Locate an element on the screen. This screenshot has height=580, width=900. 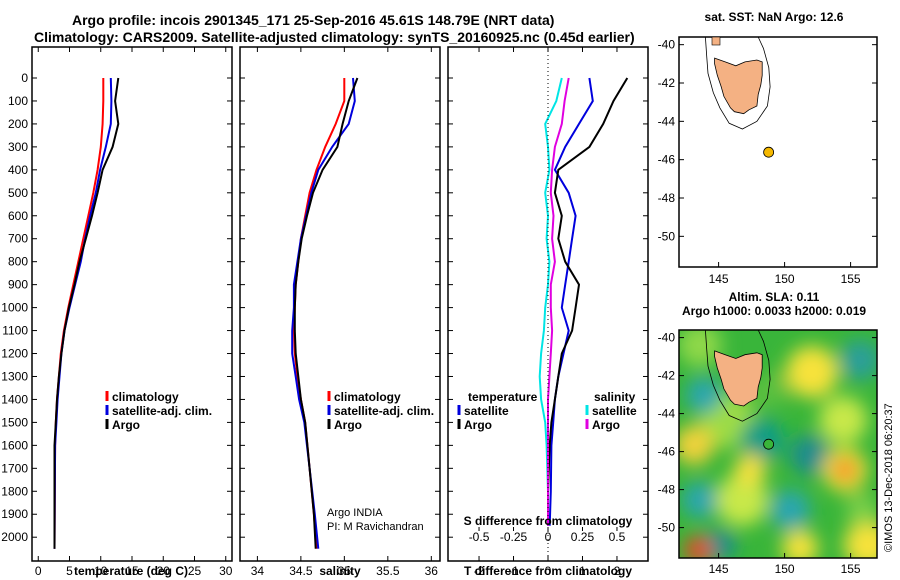
x-tick-label: 35.5 is located at coordinates (388, 571).